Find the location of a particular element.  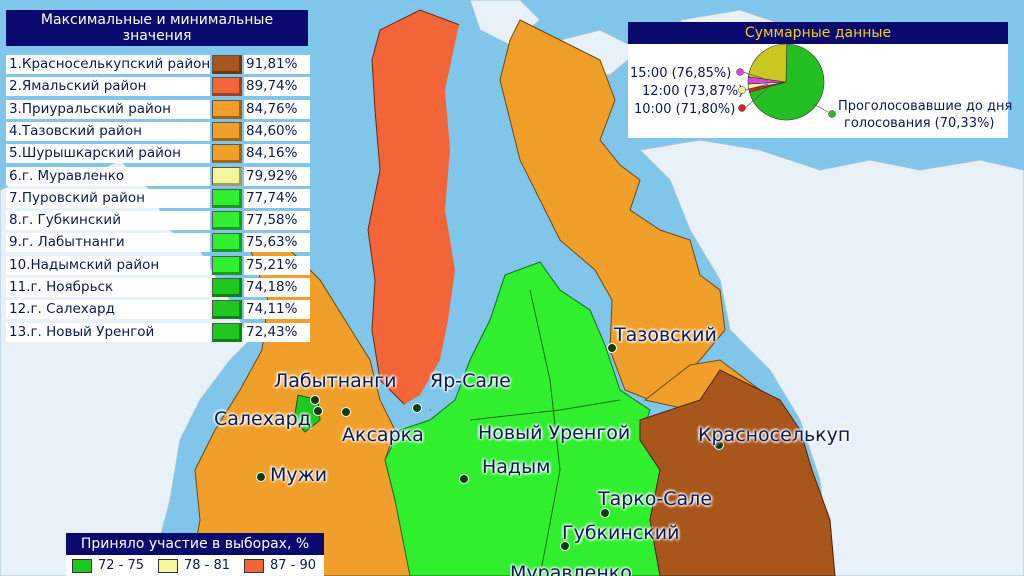

city-dot-tarko-sale is located at coordinates (605, 513).